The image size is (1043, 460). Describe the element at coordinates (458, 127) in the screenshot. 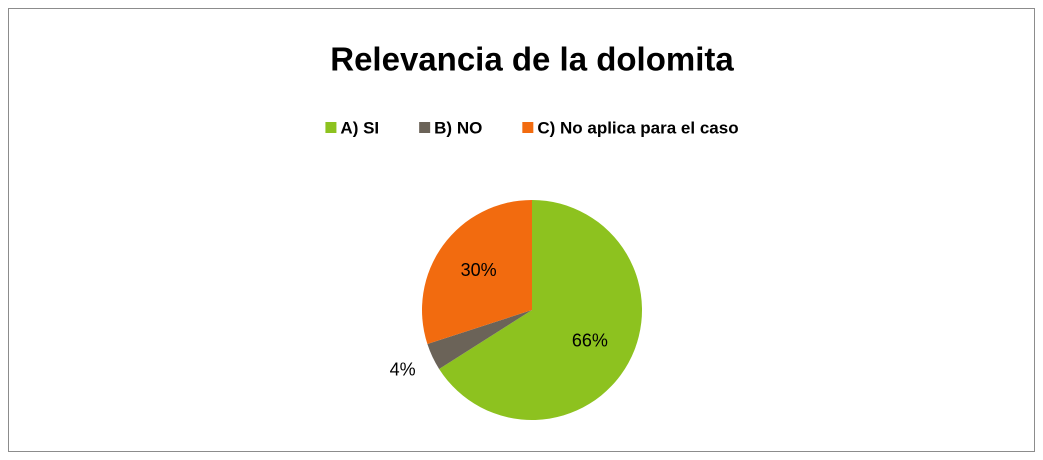

I see `legend-label: B) NO` at that location.